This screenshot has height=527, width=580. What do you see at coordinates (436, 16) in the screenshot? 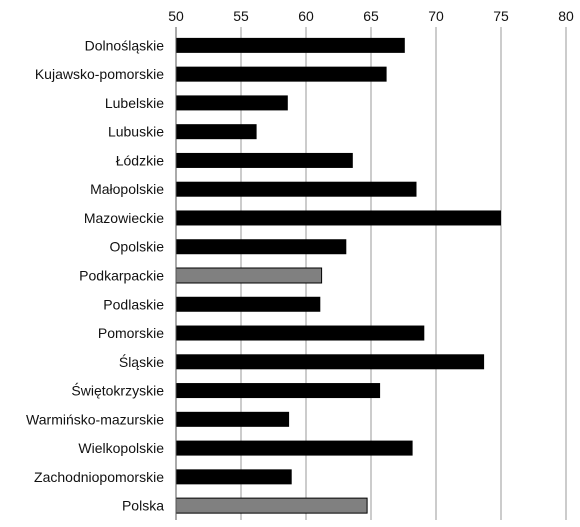
I see `x-tick-label: 70` at bounding box center [436, 16].